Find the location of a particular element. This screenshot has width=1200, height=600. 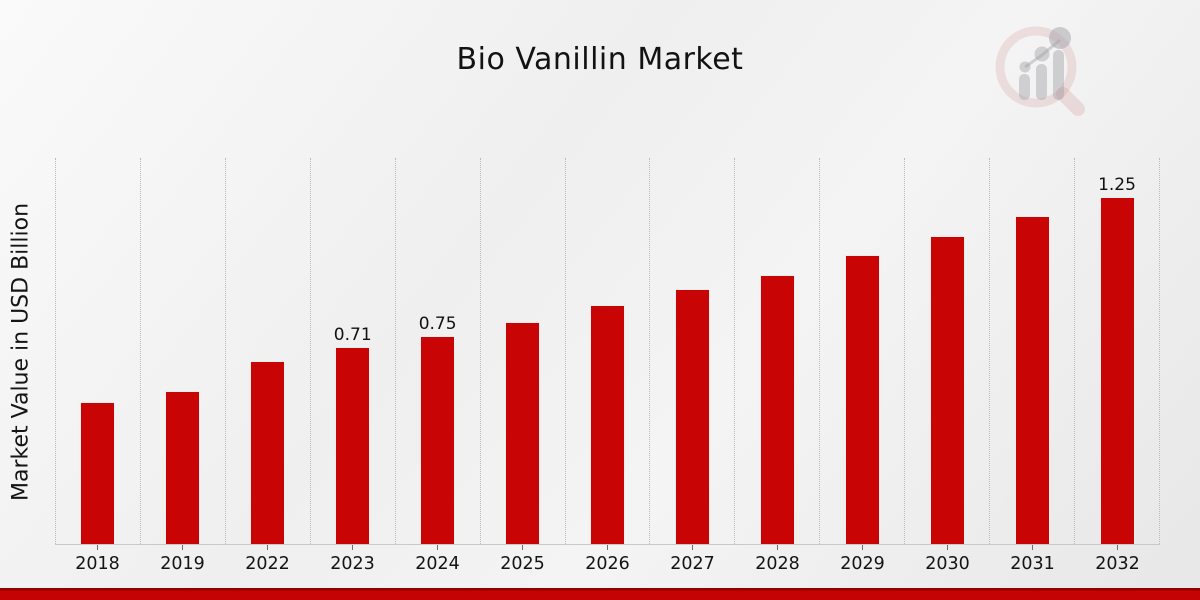

x-axis-cell: 2025 is located at coordinates (522, 559).